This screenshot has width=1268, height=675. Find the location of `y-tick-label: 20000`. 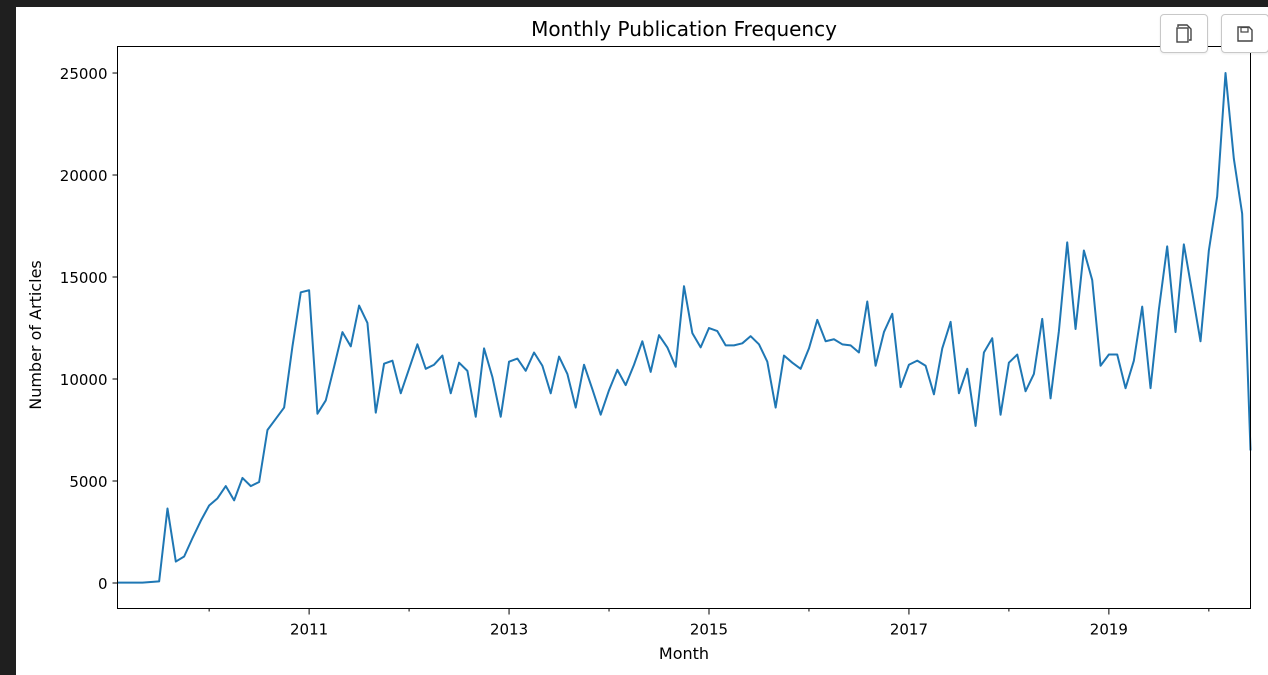

y-tick-label: 20000 is located at coordinates (84, 176).